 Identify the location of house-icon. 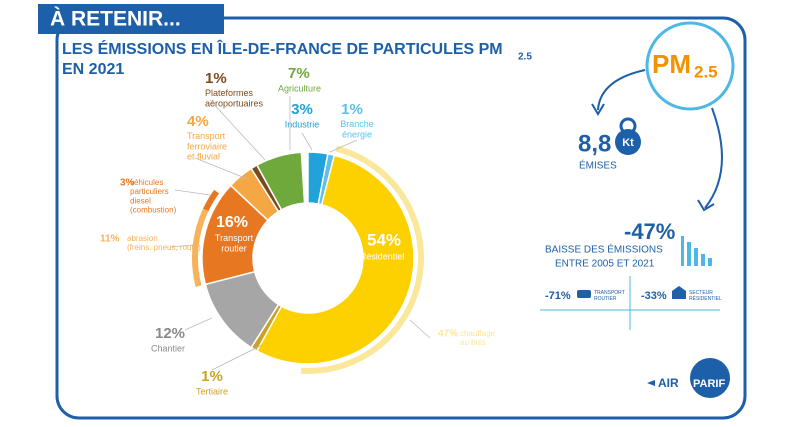
(679, 292).